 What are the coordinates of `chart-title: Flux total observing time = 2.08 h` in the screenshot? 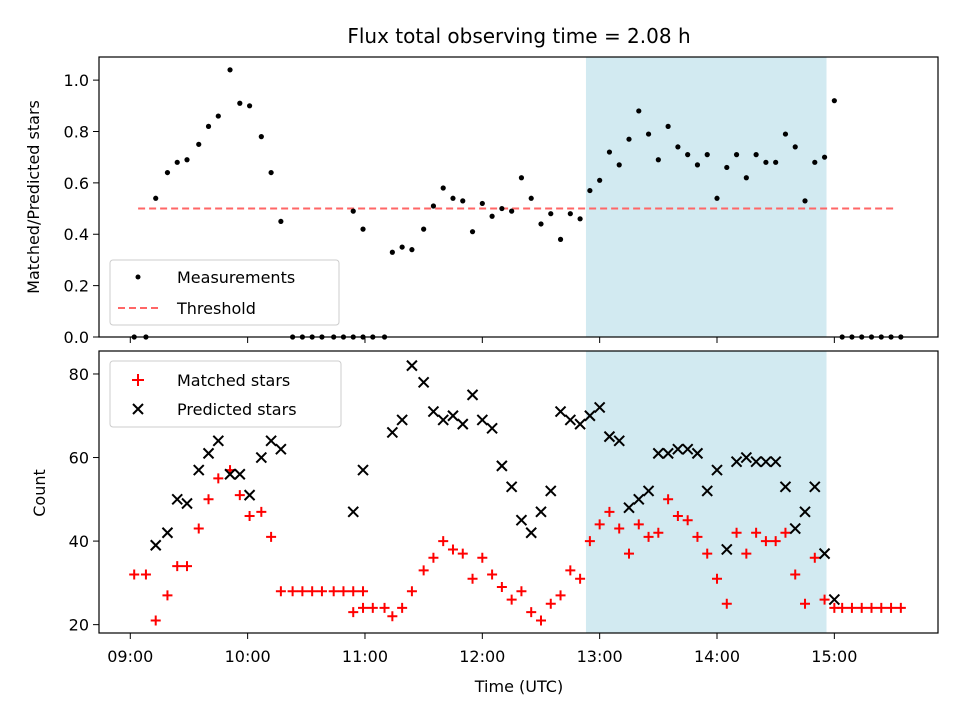 It's located at (518, 36).